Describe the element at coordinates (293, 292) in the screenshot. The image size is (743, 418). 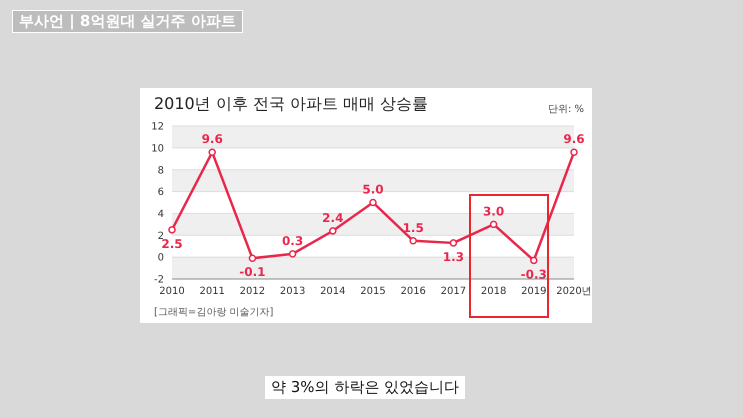
I see `x-tick-label: 2013` at that location.